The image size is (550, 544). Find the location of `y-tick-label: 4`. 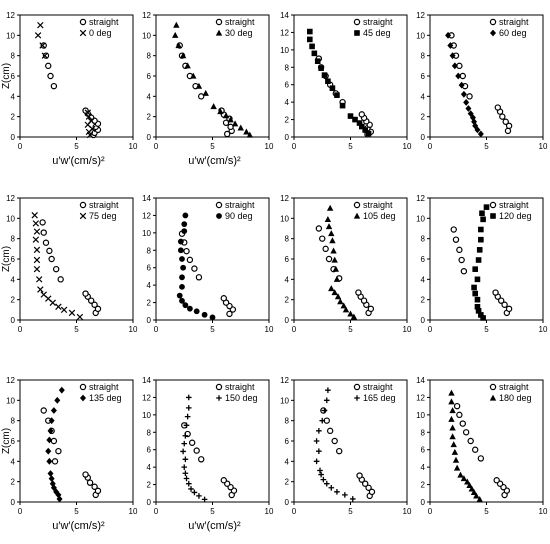

y-tick-label: 4 is located at coordinates (423, 467).